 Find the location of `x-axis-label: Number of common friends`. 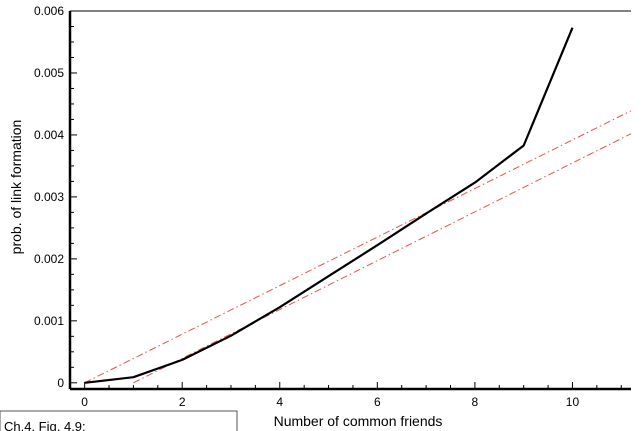

x-axis-label: Number of common friends is located at coordinates (358, 421).